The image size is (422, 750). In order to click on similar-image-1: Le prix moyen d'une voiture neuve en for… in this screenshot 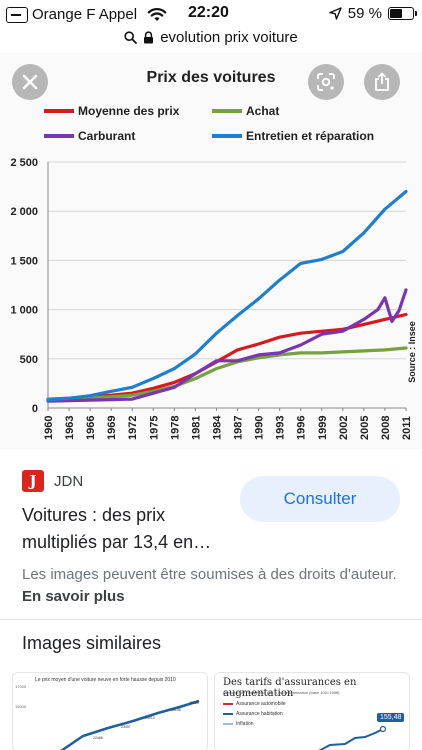, I will do `click(110, 711)`.